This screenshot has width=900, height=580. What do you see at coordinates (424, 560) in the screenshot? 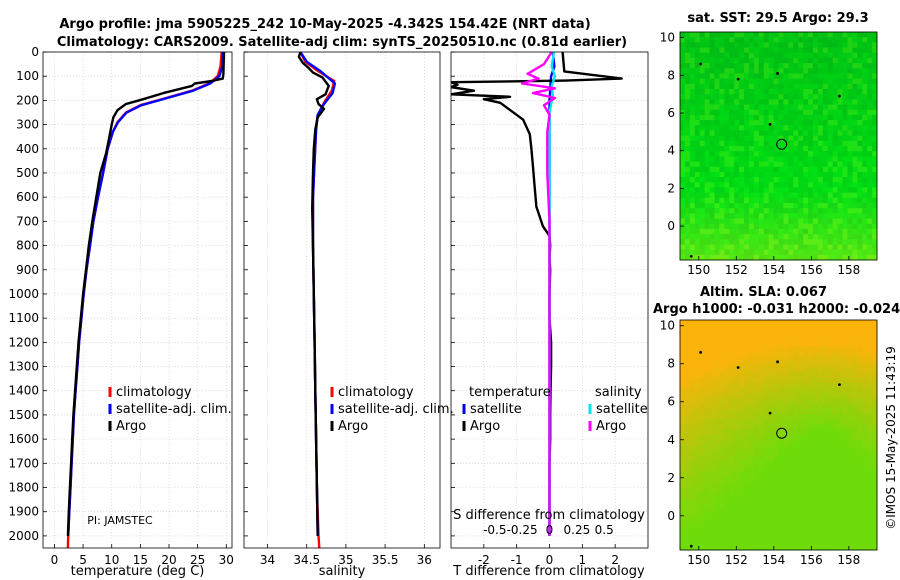
I see `x-tick-label: 36` at bounding box center [424, 560].